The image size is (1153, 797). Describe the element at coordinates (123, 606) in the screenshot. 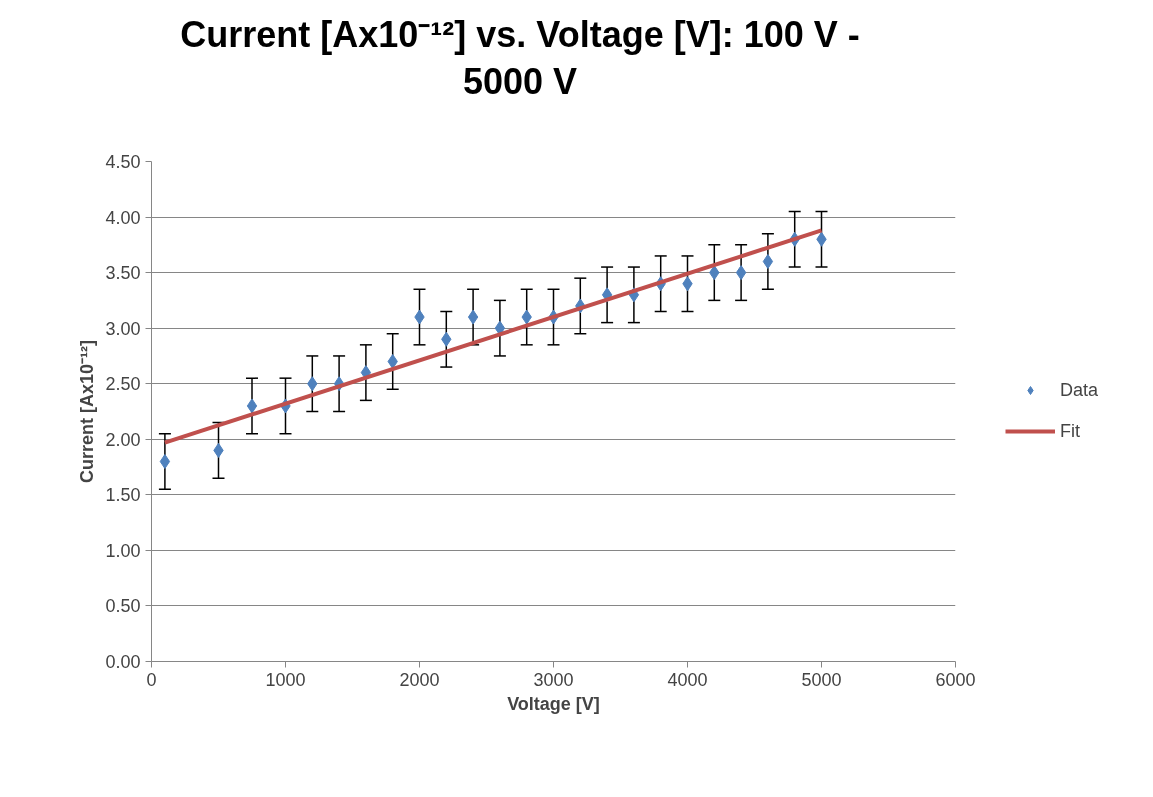

I see `y-tick-label: 0.50` at that location.